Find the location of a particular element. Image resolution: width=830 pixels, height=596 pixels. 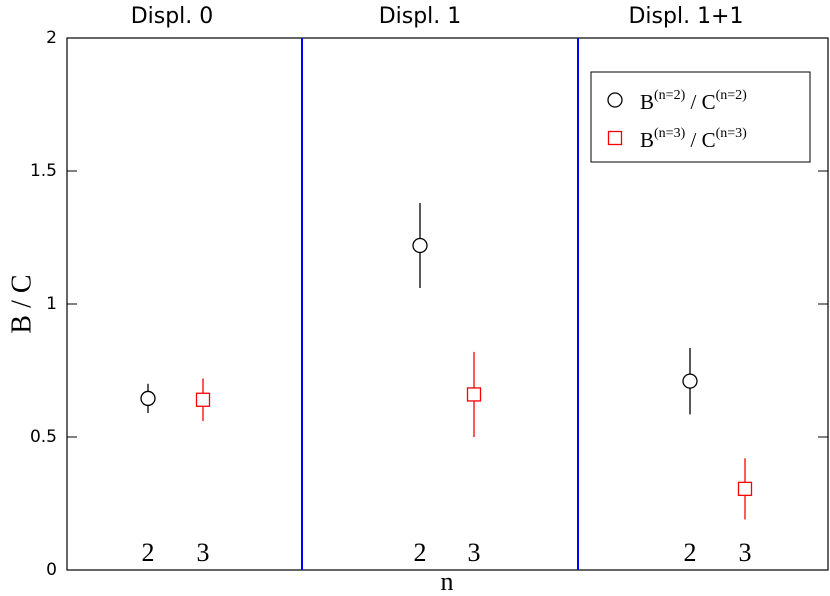

y-tick-label: 0.5 is located at coordinates (43, 437).